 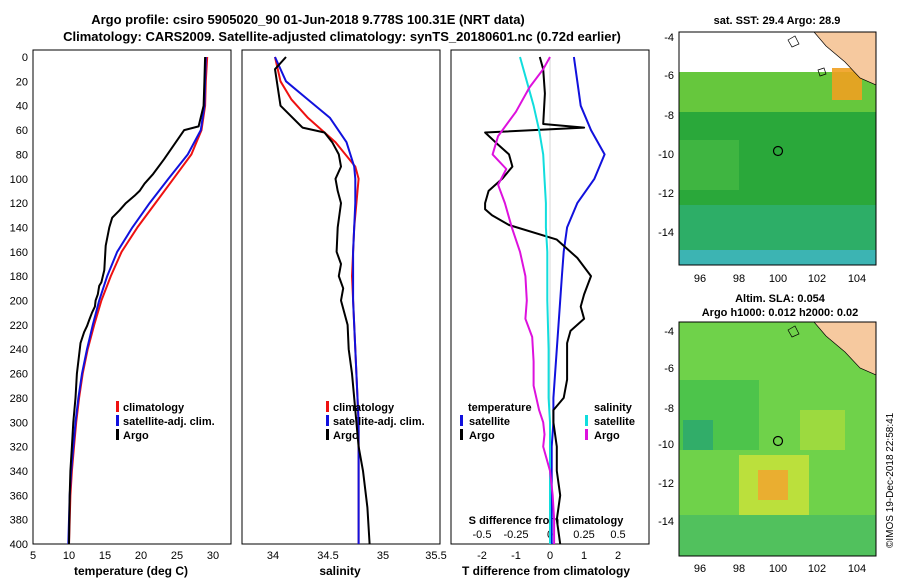 What do you see at coordinates (357, 556) in the screenshot?
I see `salinity-x-axis: 34 34.5 35 35.5` at bounding box center [357, 556].